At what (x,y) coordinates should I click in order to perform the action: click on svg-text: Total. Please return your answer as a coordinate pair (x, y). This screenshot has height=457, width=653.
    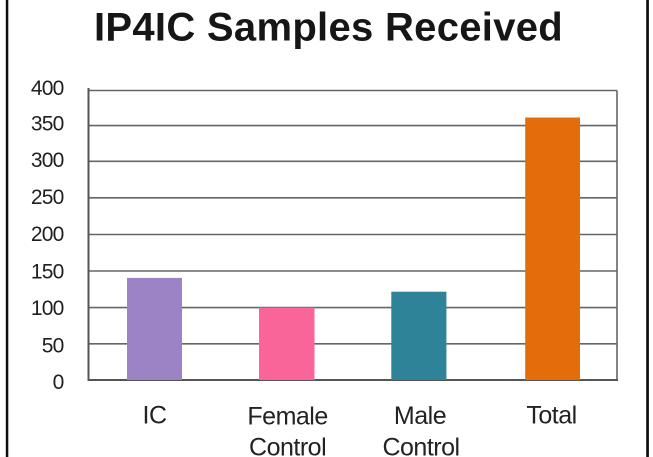
    Looking at the image, I should click on (551, 416).